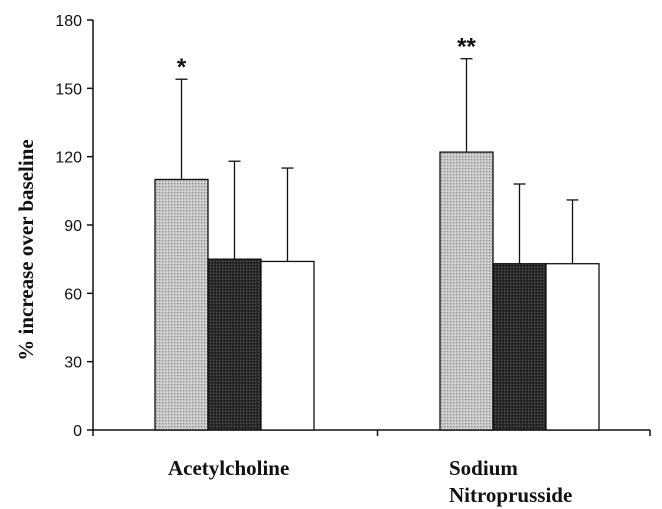 The height and width of the screenshot is (509, 662). Describe the element at coordinates (68, 89) in the screenshot. I see `y-tick-label: 150` at that location.